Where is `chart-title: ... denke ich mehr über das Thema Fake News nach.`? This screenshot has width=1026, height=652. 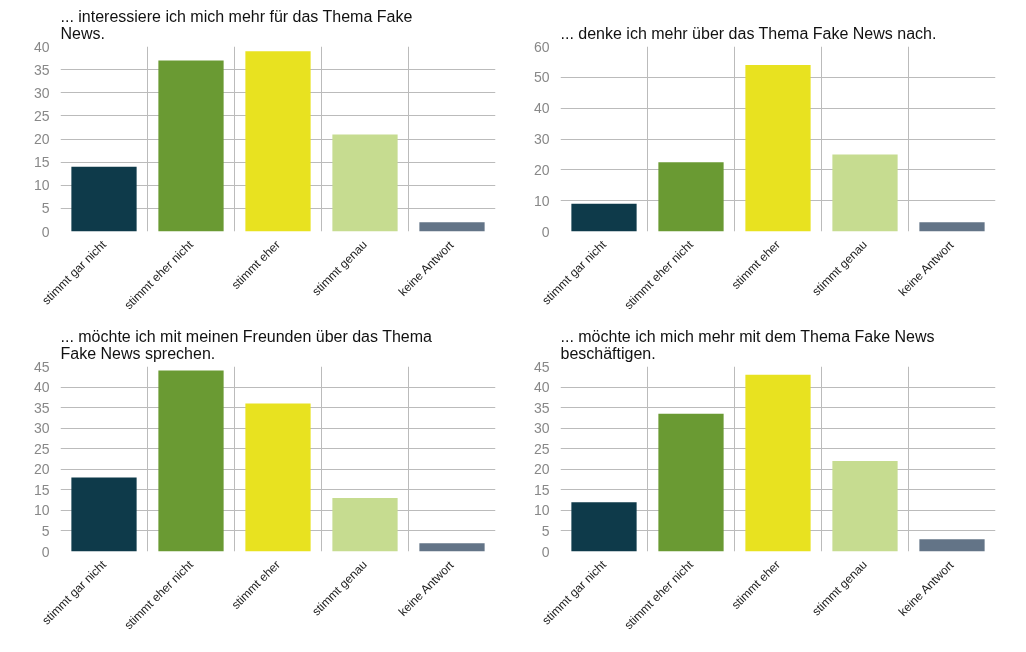 chart-title: ... denke ich mehr über das Thema Fake News nach. is located at coordinates (748, 33).